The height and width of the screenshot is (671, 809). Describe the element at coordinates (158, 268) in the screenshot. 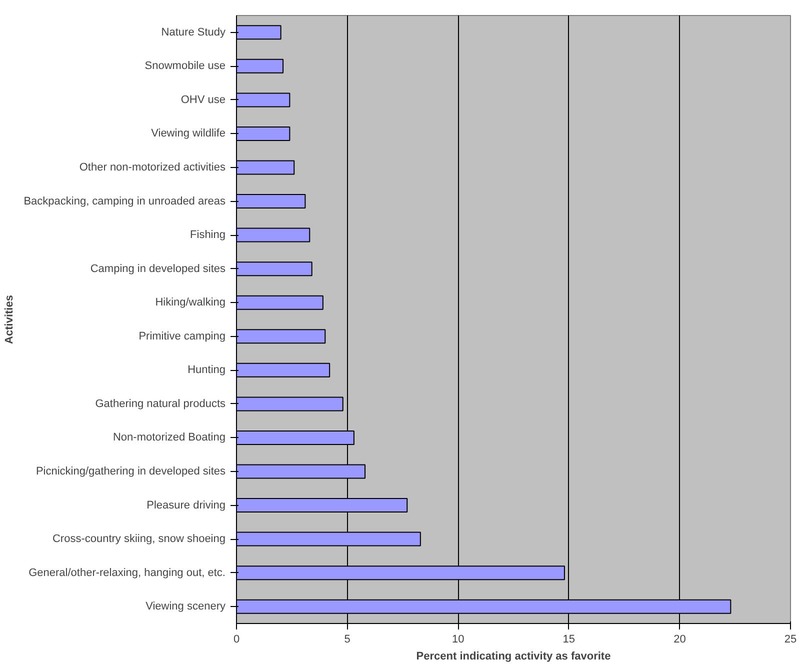

I see `y-tick-label: Camping in developed sites` at that location.